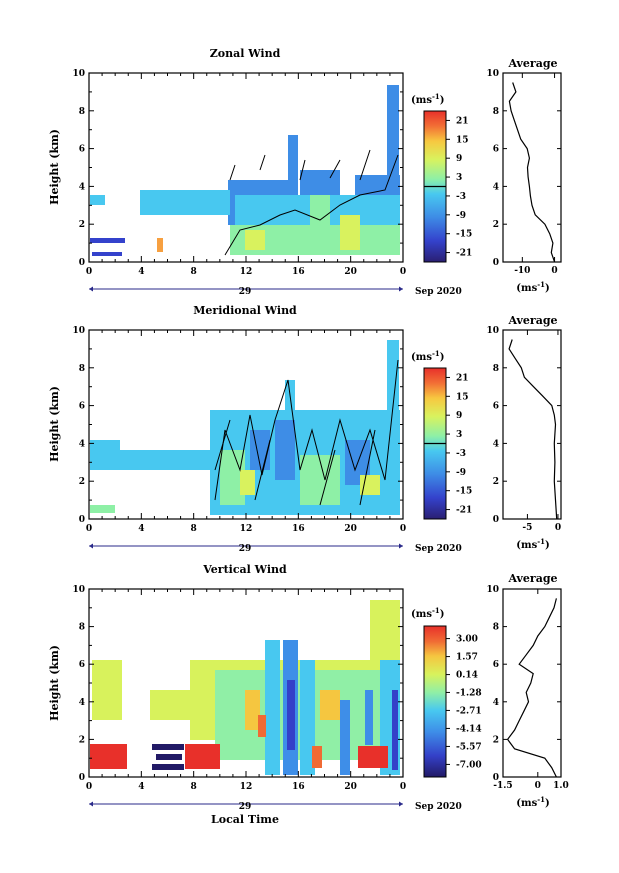  I want to click on zonal-average-frame, so click(532, 167).